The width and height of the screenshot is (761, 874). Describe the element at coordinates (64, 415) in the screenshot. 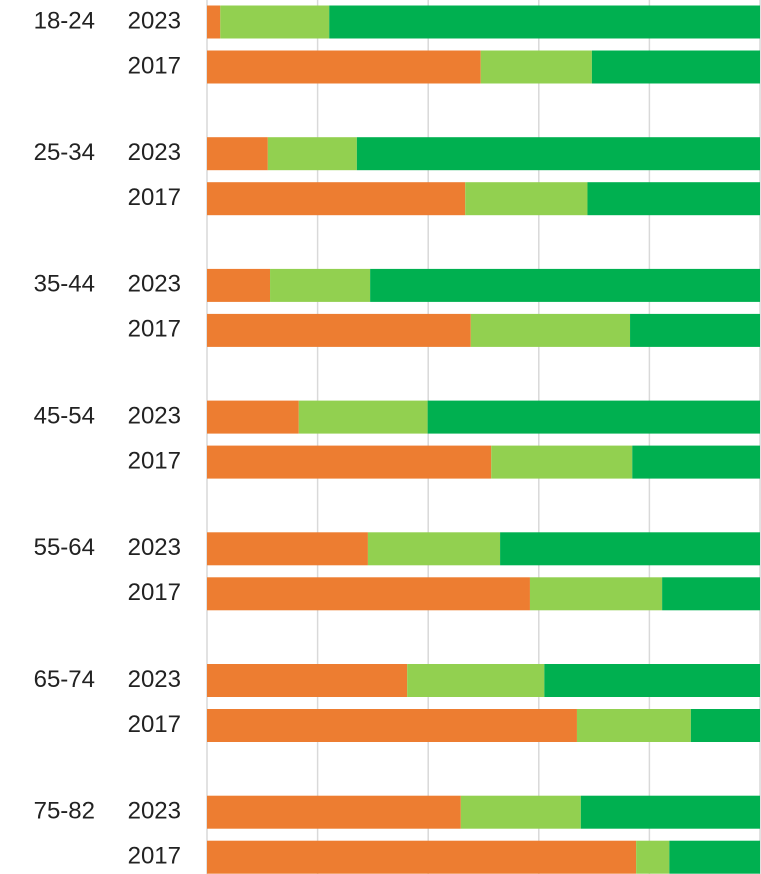

I see `group-label: 45-54` at that location.